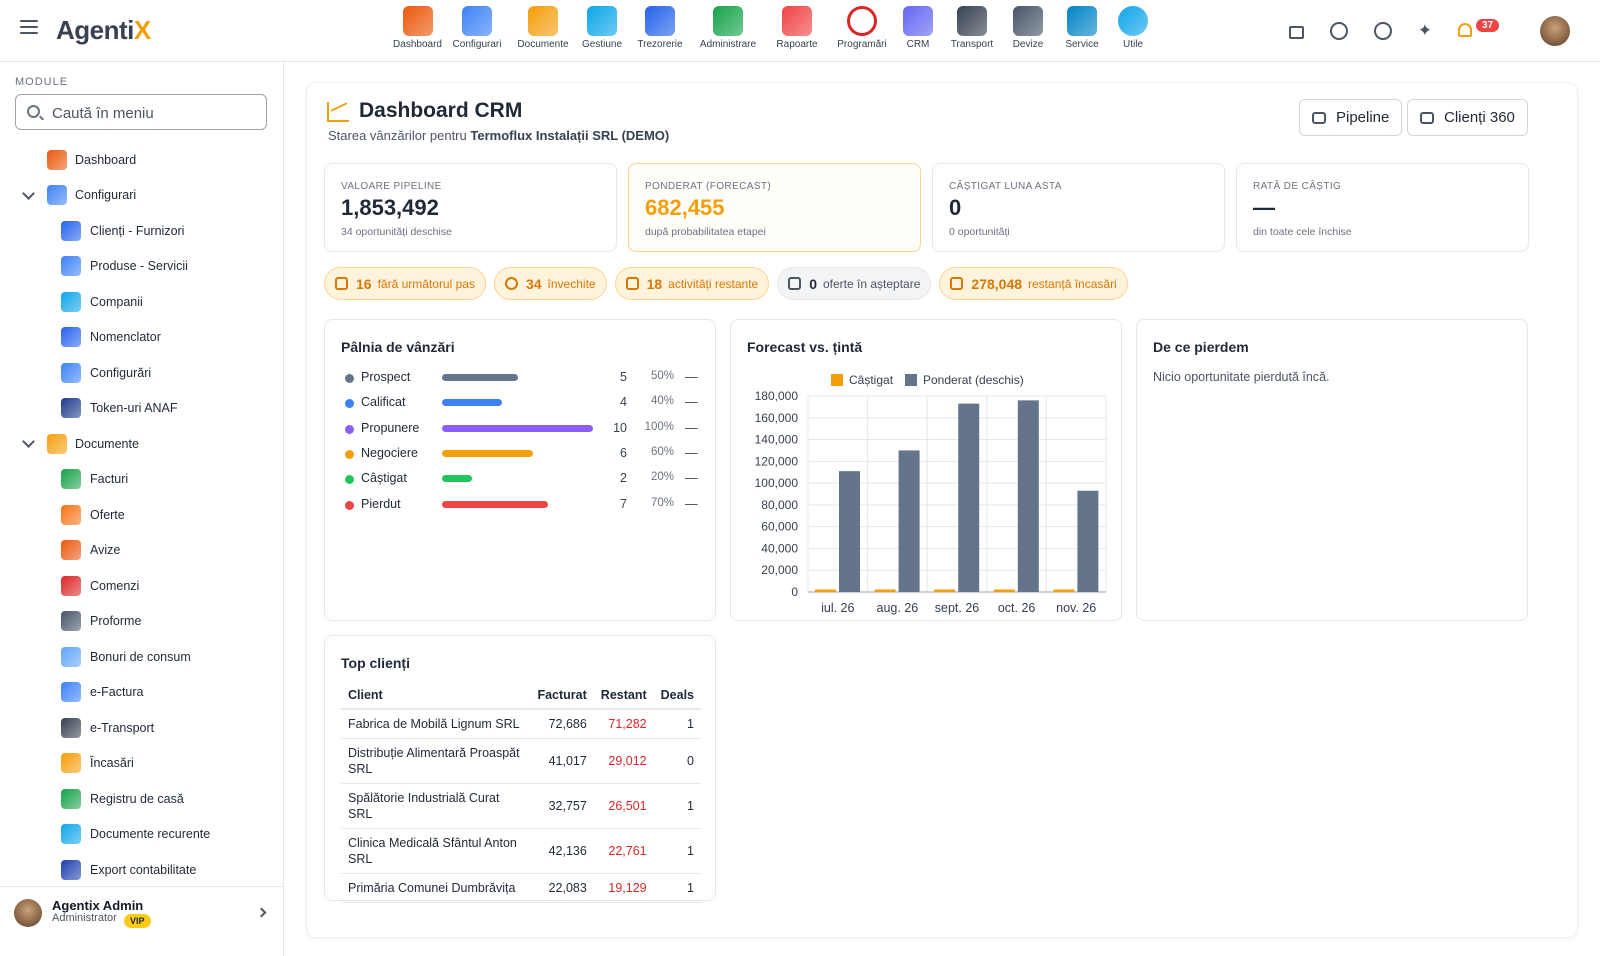 Image resolution: width=1600 pixels, height=956 pixels. I want to click on invoiced-amount: 72,686, so click(562, 724).